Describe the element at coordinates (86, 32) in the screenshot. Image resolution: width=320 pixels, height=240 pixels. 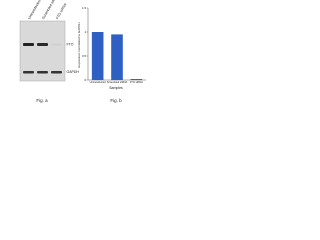
I see `y-tick-label: 1` at that location.